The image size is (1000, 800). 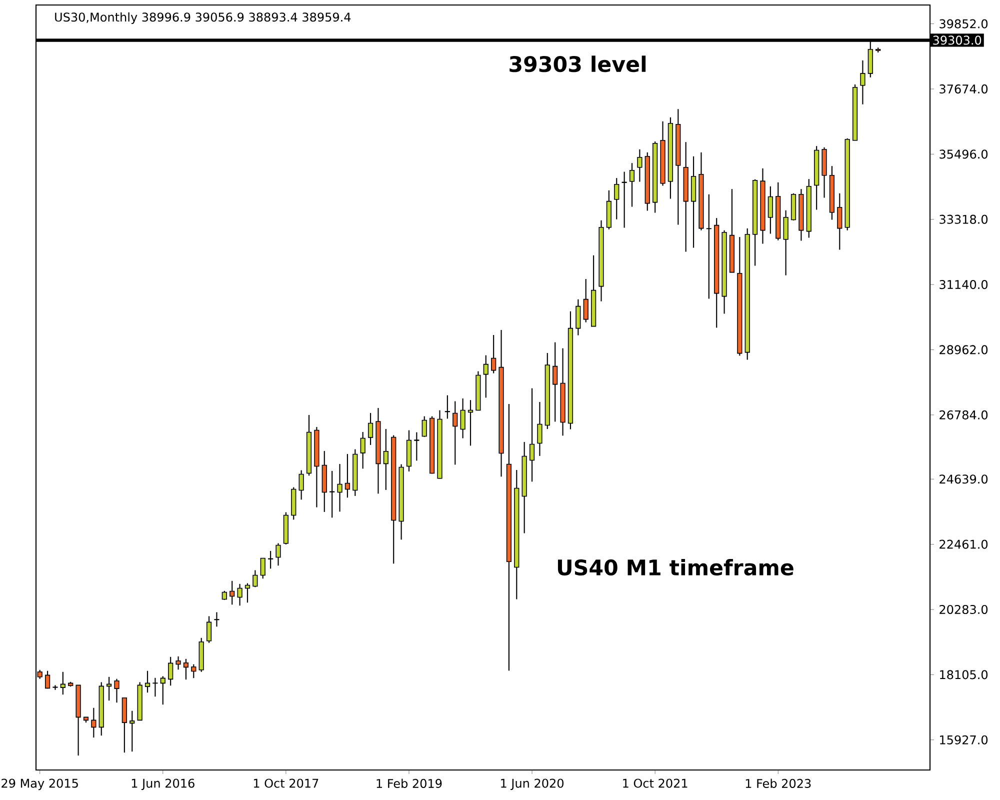 What do you see at coordinates (964, 739) in the screenshot?
I see `y-tick-label: 15927.0` at bounding box center [964, 739].